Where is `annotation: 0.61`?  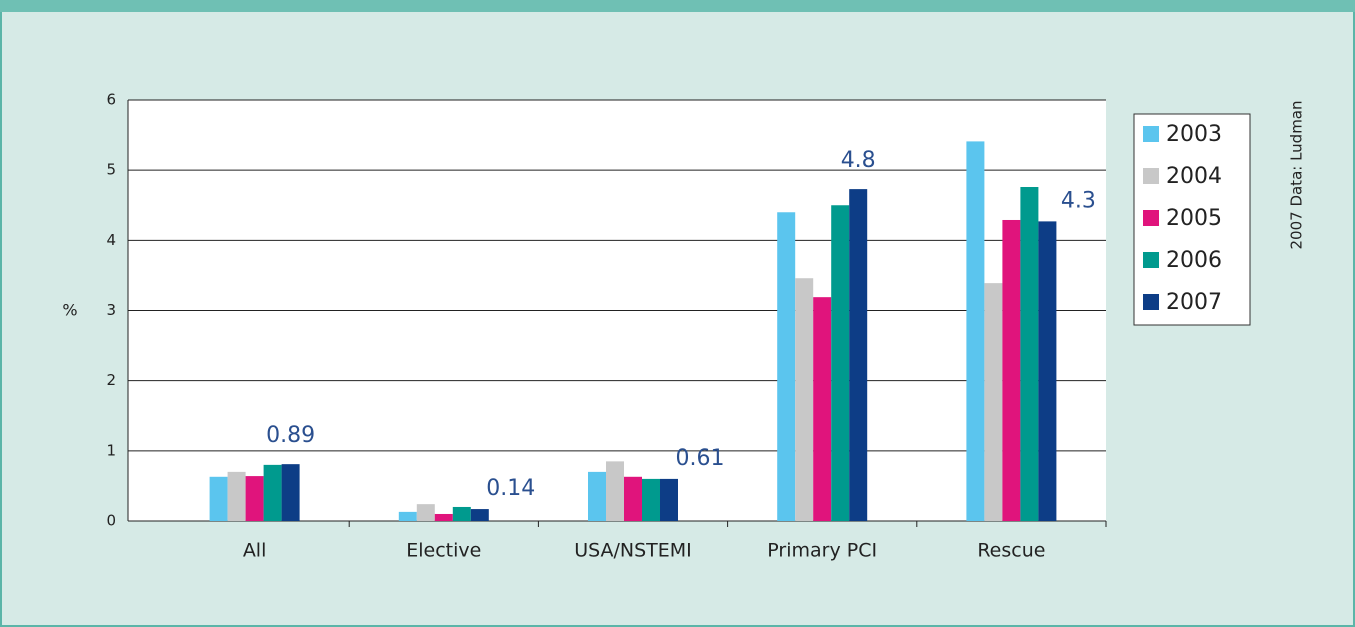
annotation: 0.61 is located at coordinates (700, 458).